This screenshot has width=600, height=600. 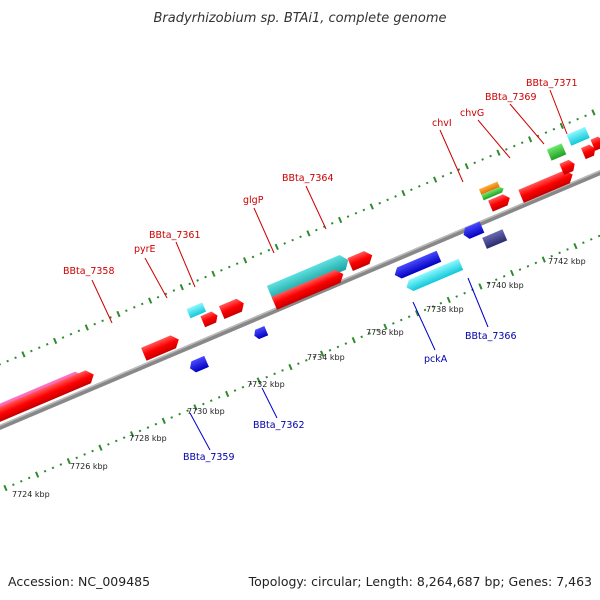 What do you see at coordinates (442, 123) in the screenshot?
I see `gene-label: chvI` at bounding box center [442, 123].